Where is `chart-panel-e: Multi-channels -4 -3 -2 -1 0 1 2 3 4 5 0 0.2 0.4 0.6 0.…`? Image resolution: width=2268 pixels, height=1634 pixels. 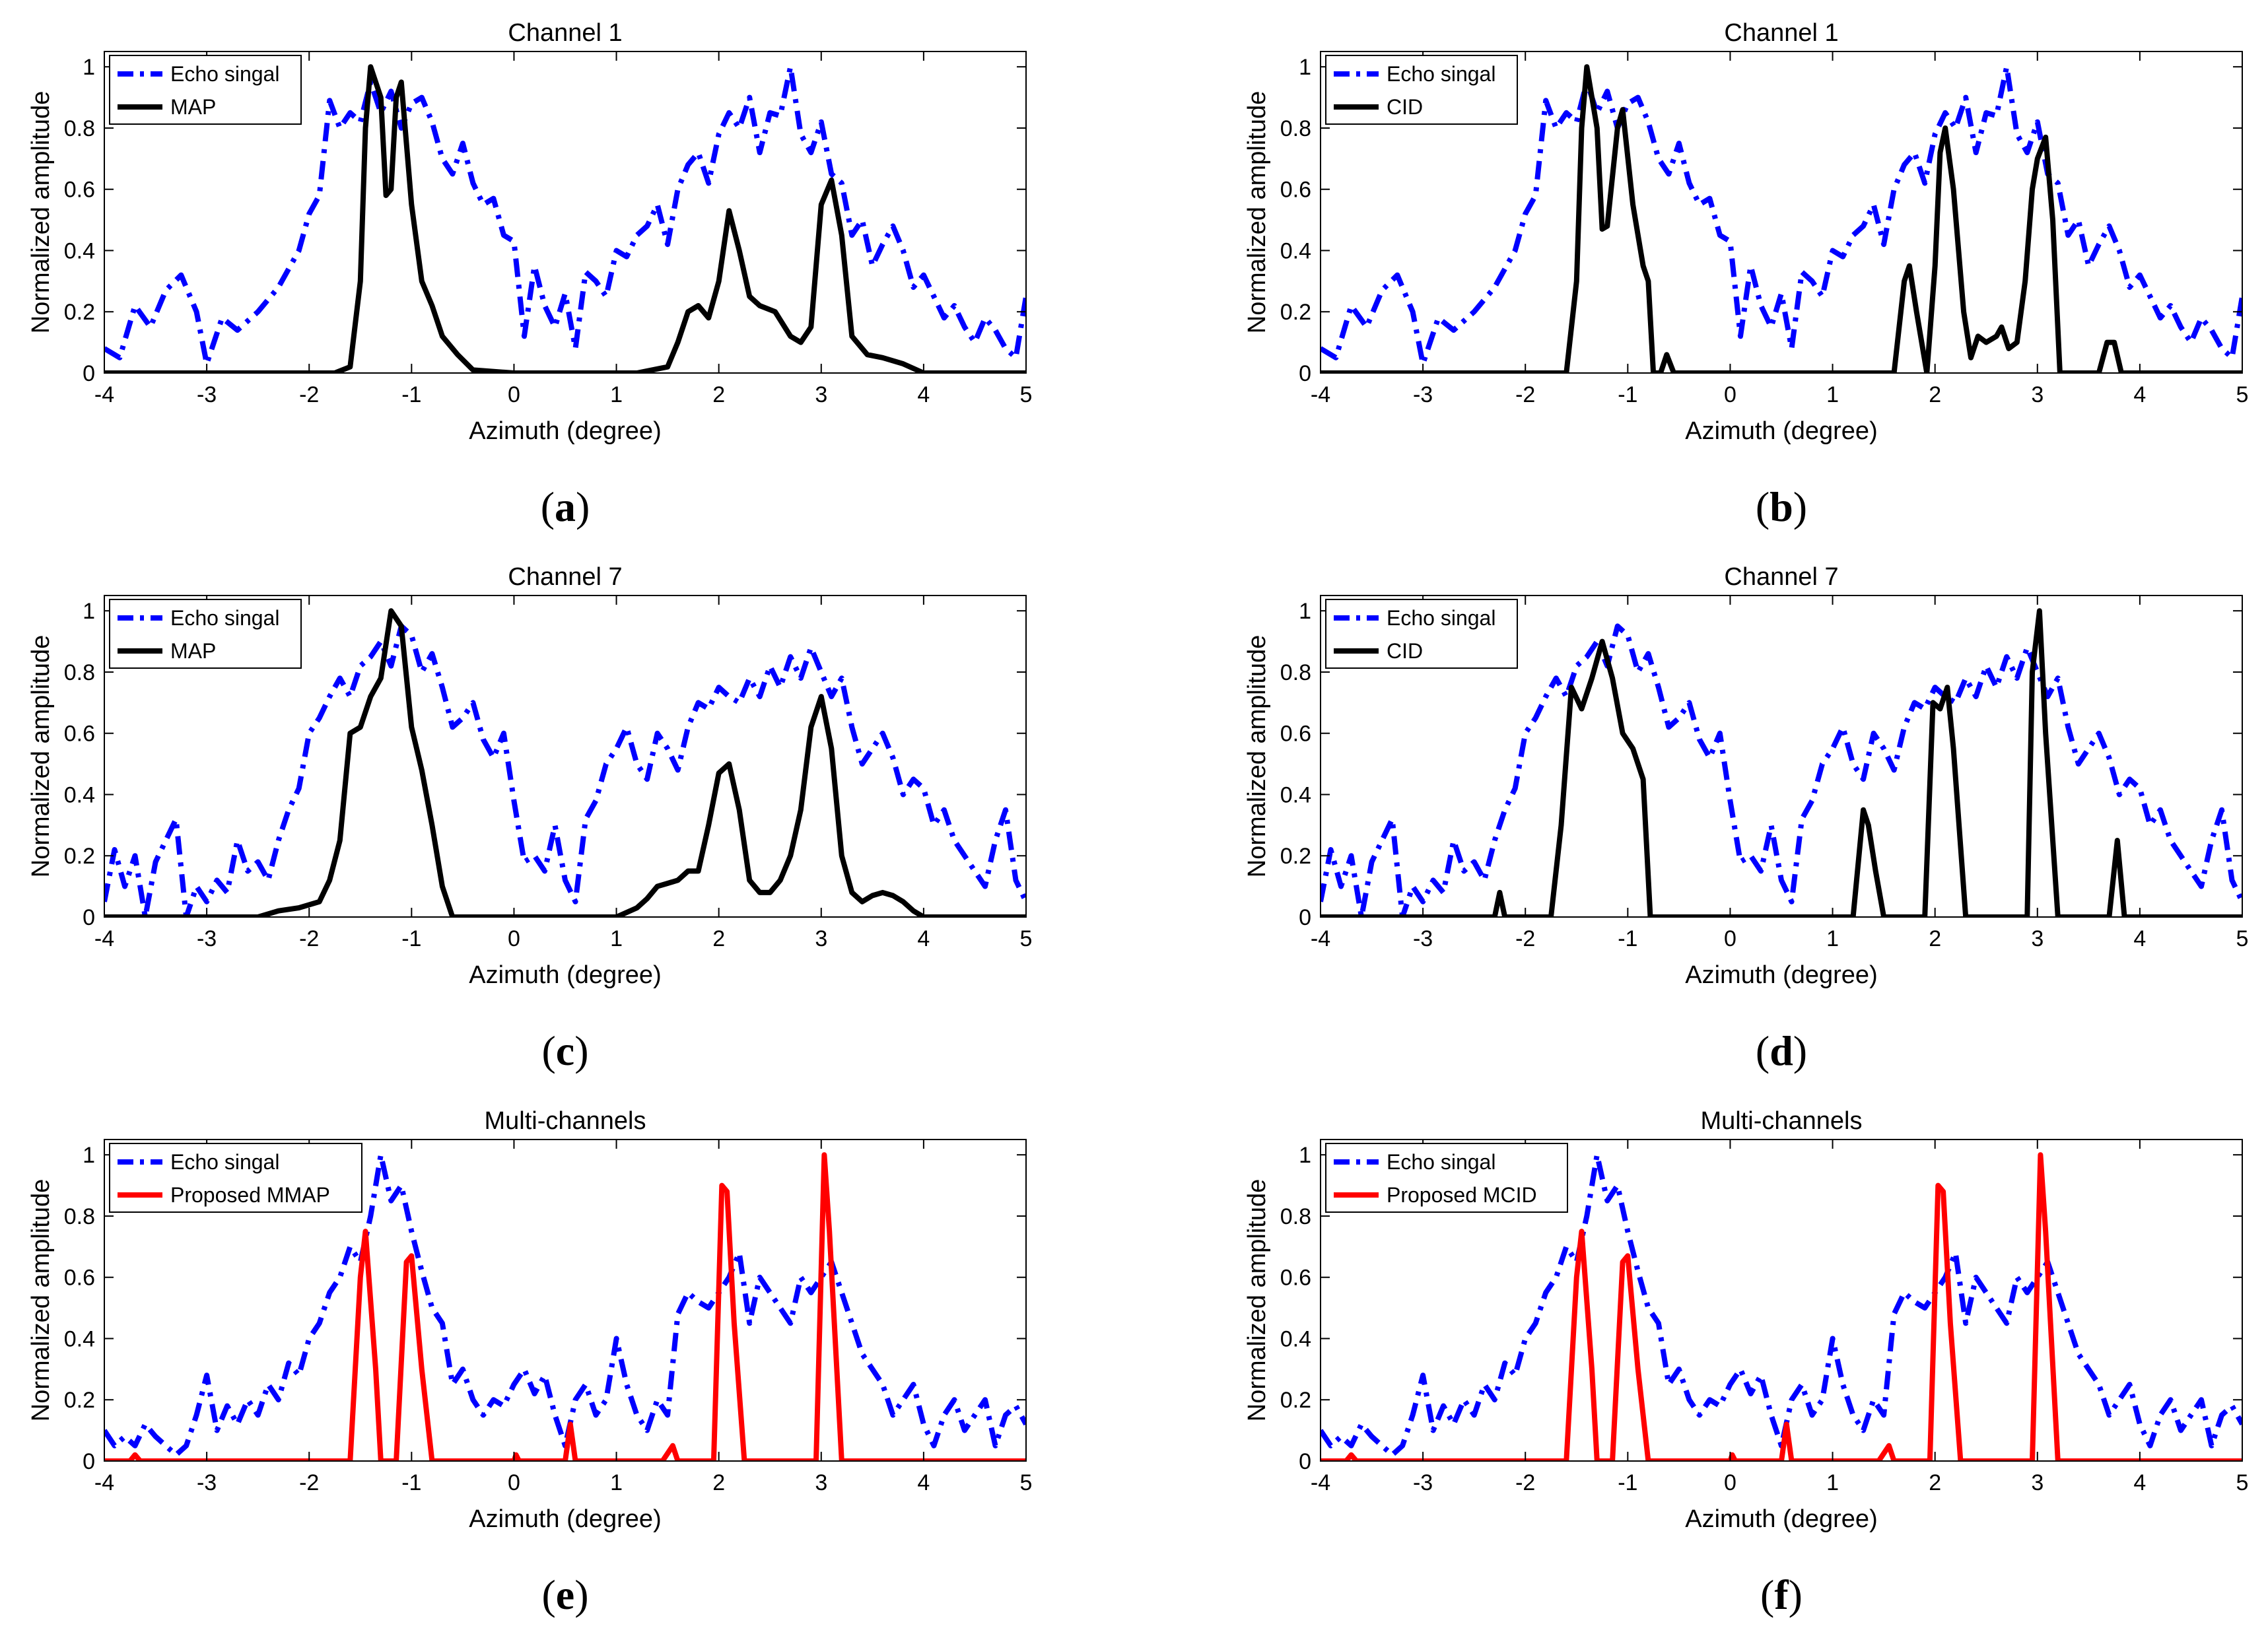 chart-panel-e: Multi-channels -4 -3 -2 -1 0 1 2 3 4 5 0 0.2 0.4 0.6 0.… is located at coordinates (530, 1363).